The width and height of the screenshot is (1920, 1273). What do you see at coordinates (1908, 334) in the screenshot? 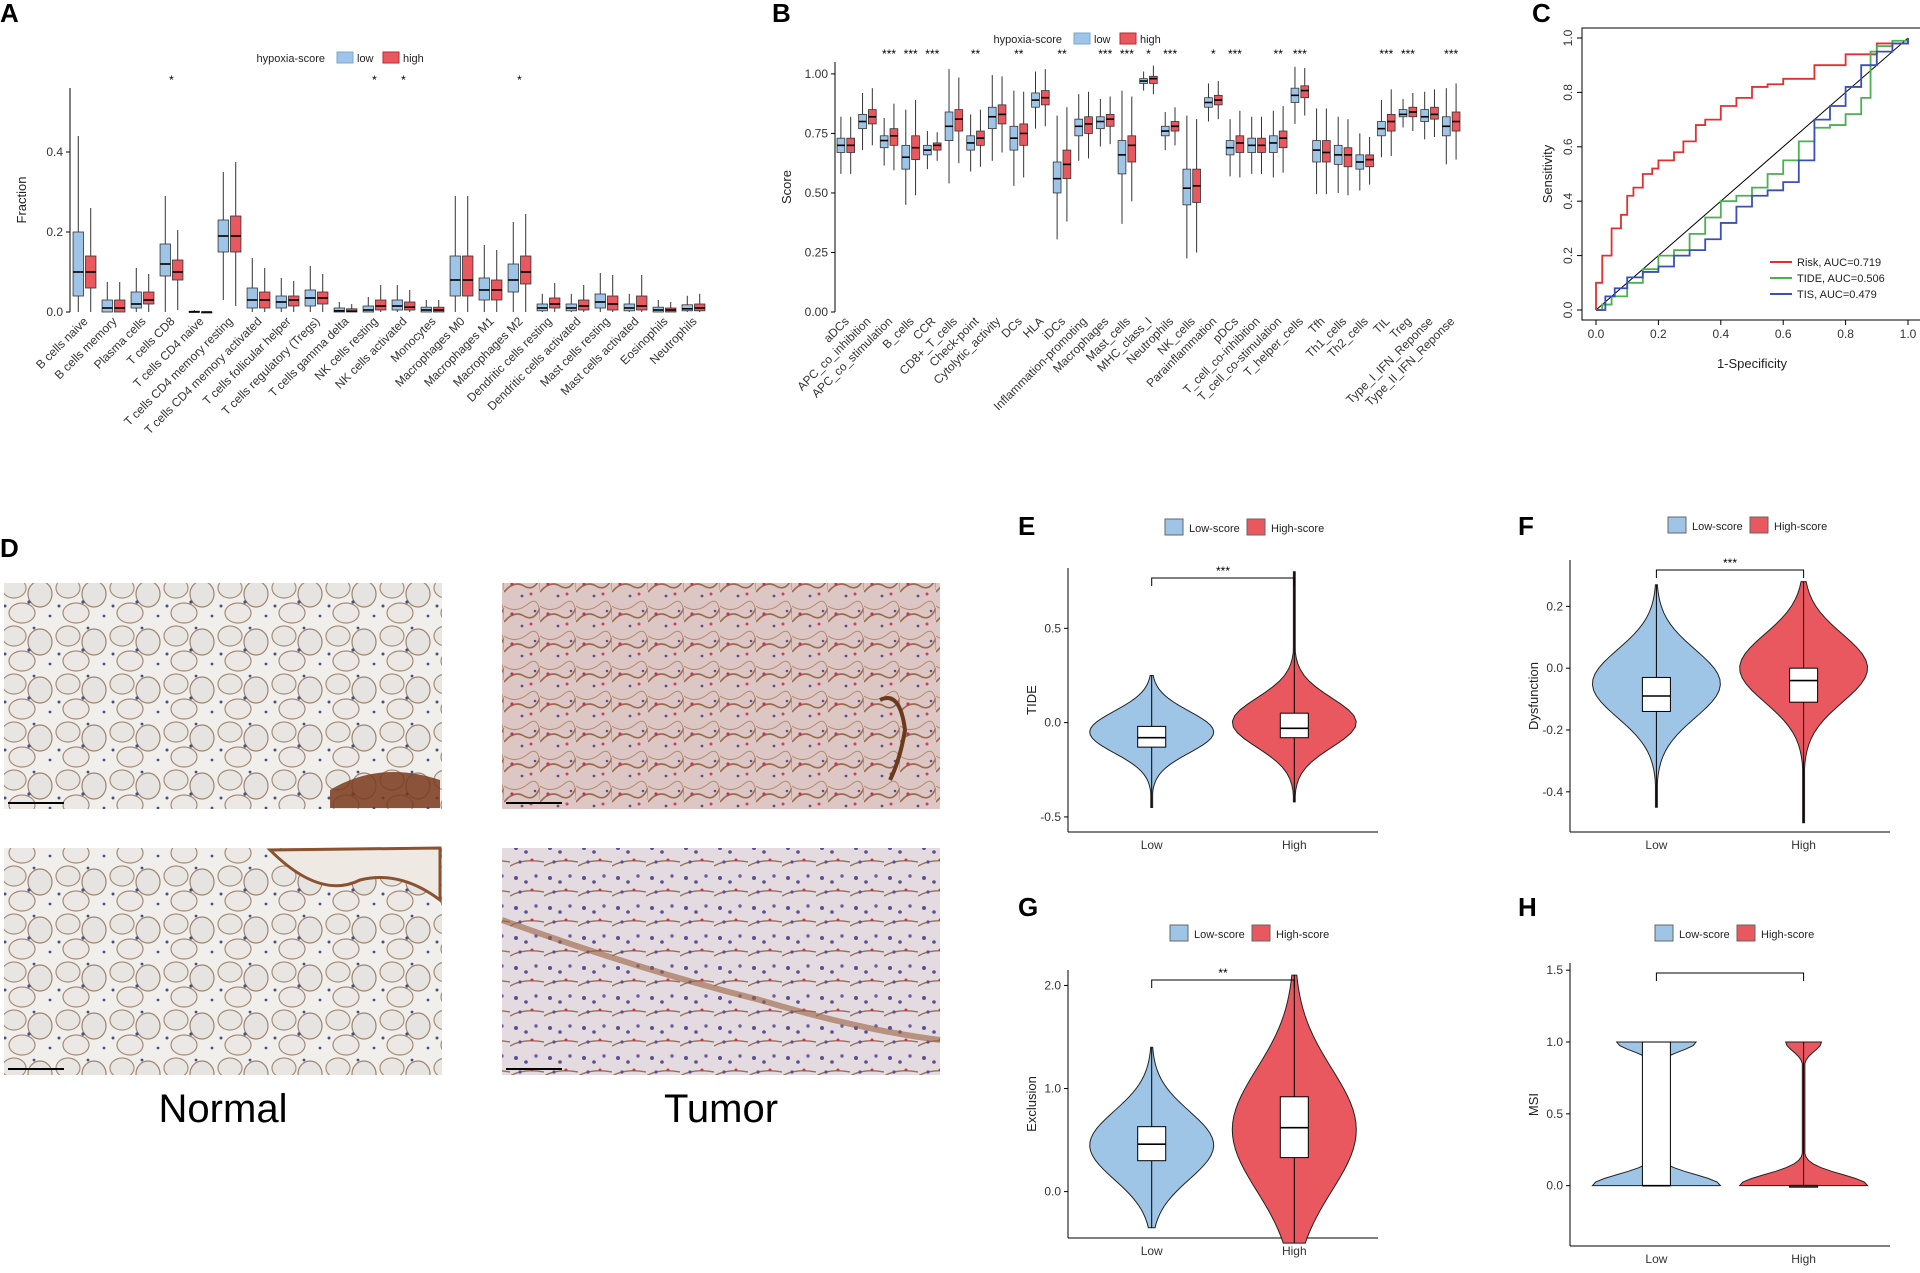
I see `roc-x-tick-label: 1.0` at bounding box center [1908, 334].